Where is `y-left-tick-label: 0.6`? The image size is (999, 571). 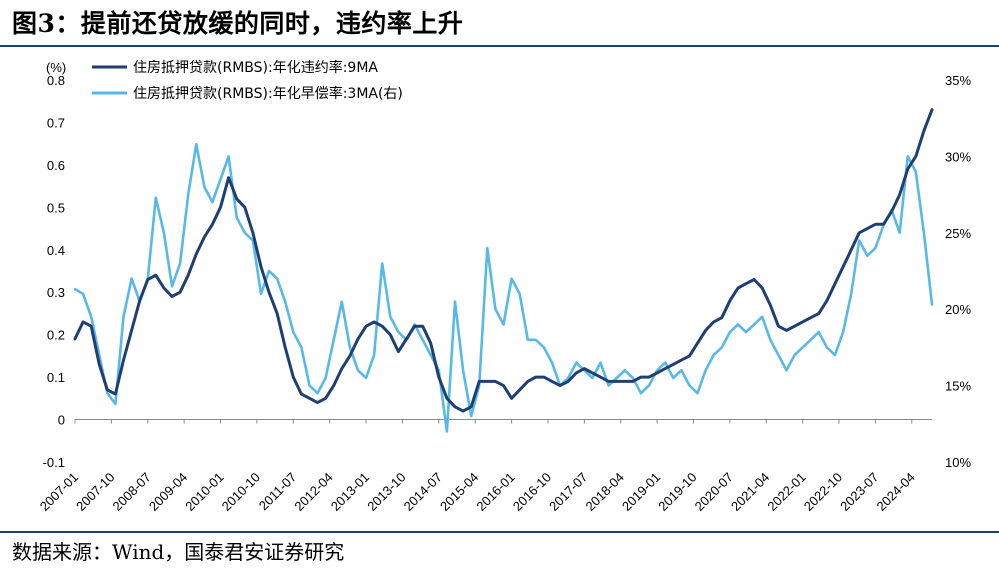 y-left-tick-label: 0.6 is located at coordinates (56, 165).